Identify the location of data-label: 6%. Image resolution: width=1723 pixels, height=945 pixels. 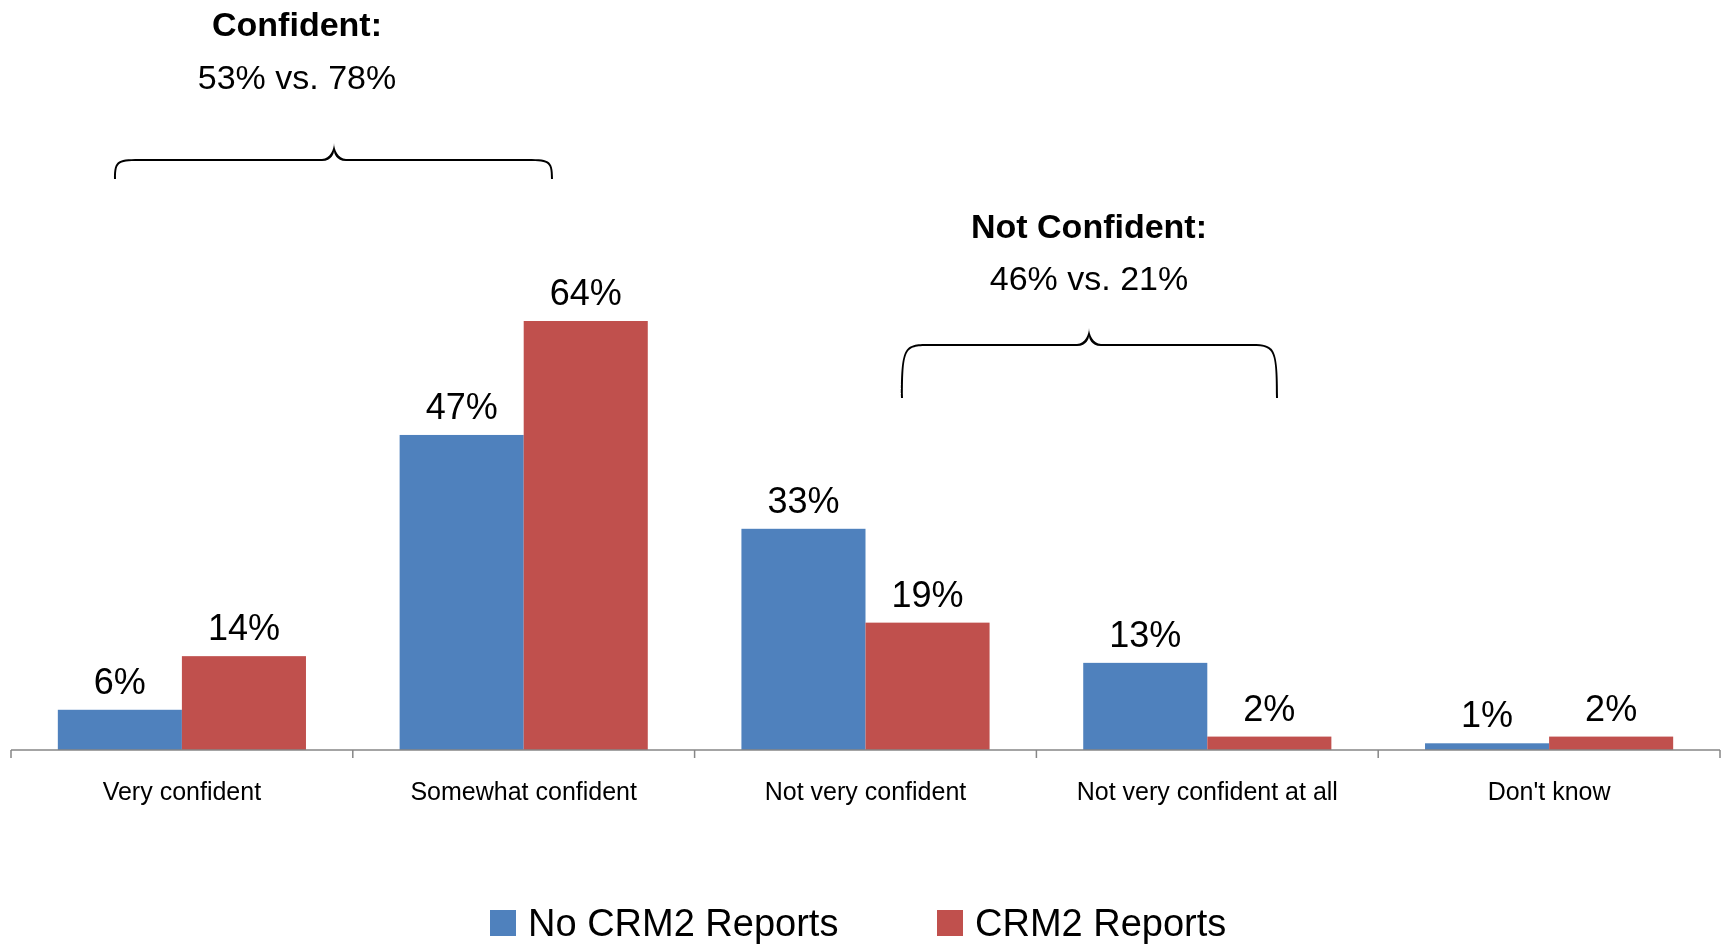
(119, 681).